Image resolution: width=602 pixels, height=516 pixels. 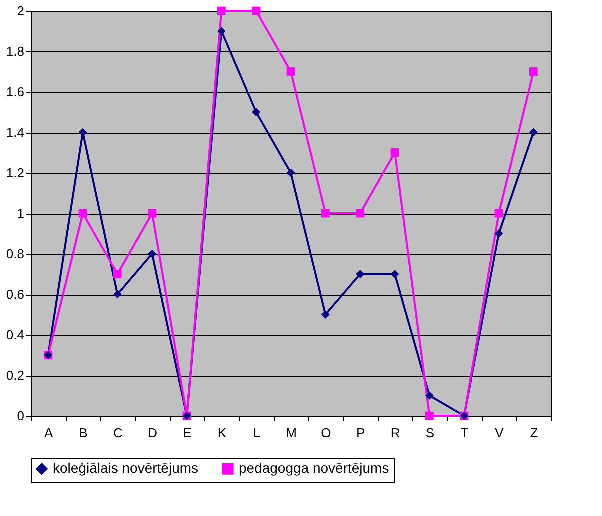 I want to click on x-tick-label: P, so click(x=361, y=433).